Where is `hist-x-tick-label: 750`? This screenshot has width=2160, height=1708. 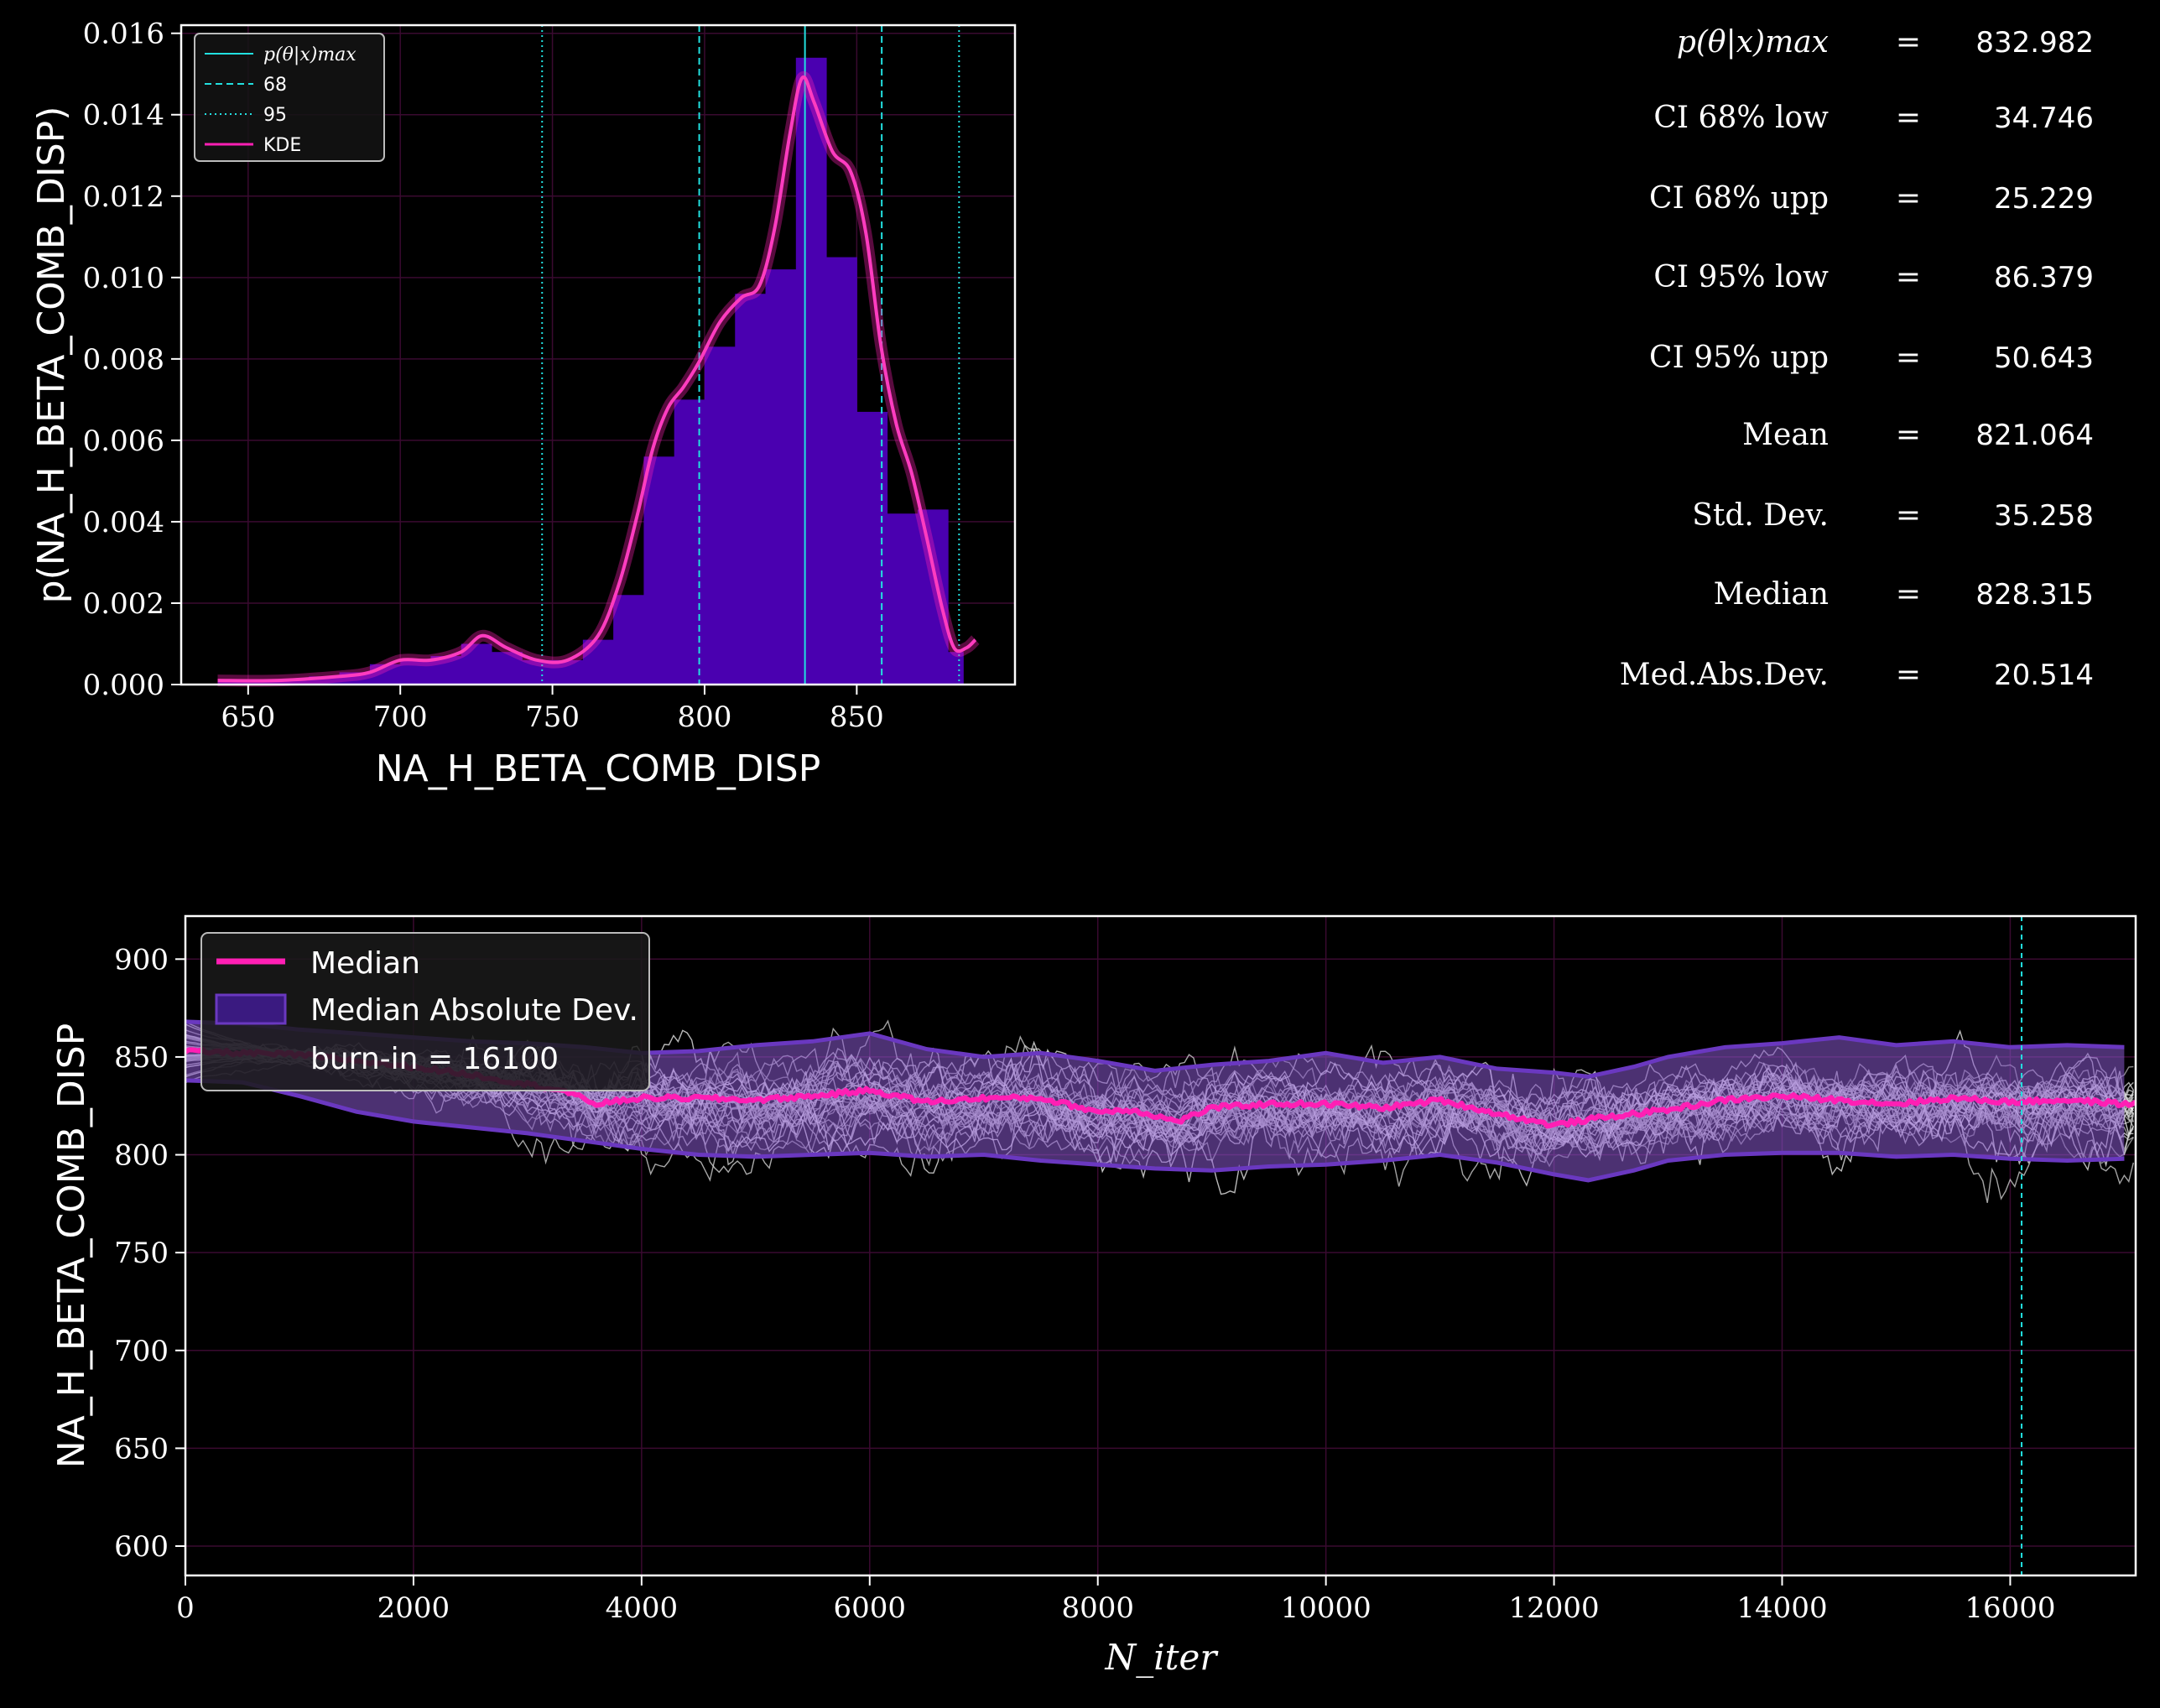
hist-x-tick-label: 750 is located at coordinates (552, 717).